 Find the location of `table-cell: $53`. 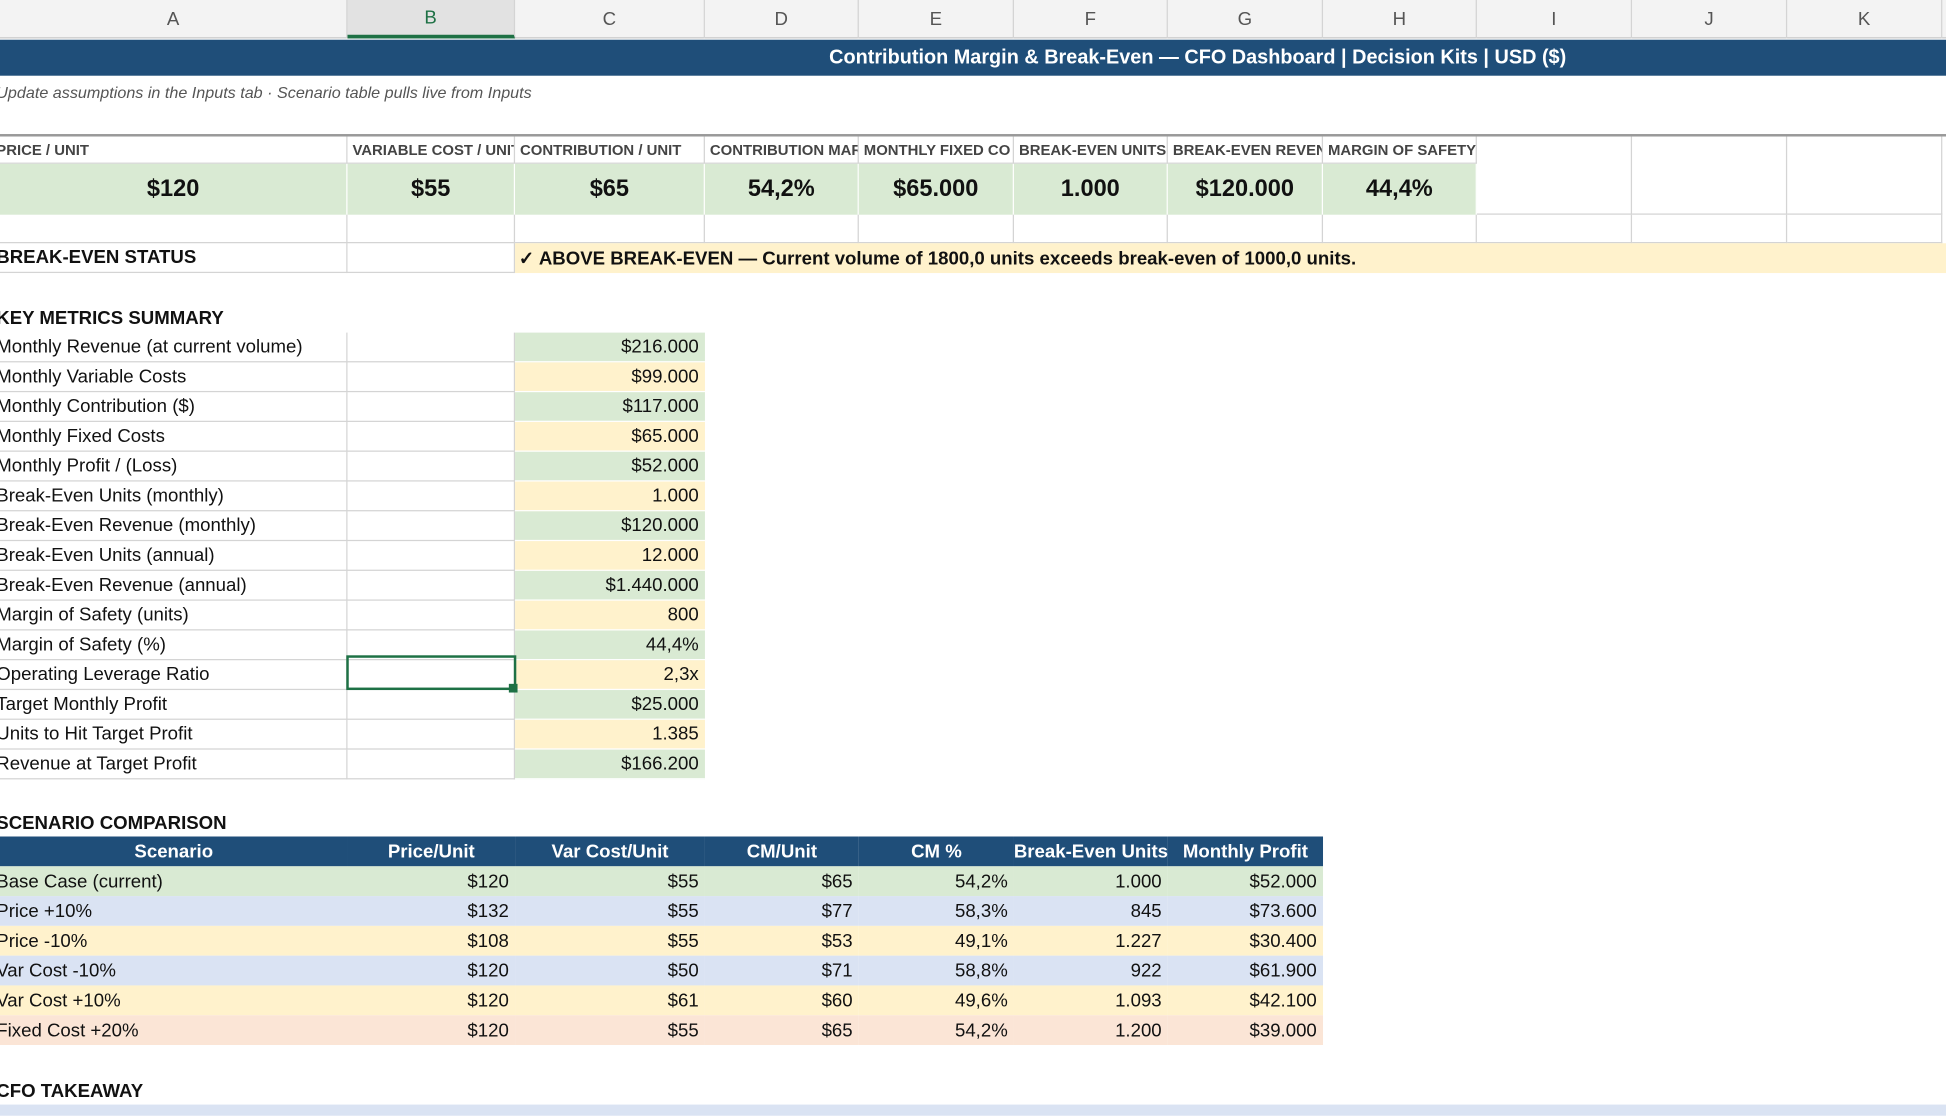

table-cell: $53 is located at coordinates (782, 941).